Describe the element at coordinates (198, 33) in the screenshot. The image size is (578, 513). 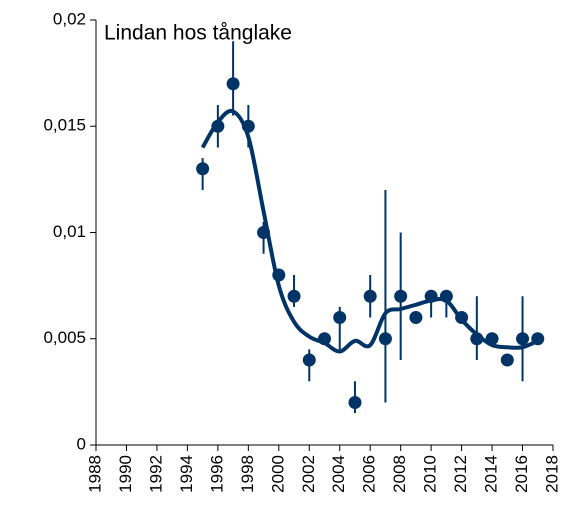
I see `chart-title: Lindan hos tånglake` at that location.